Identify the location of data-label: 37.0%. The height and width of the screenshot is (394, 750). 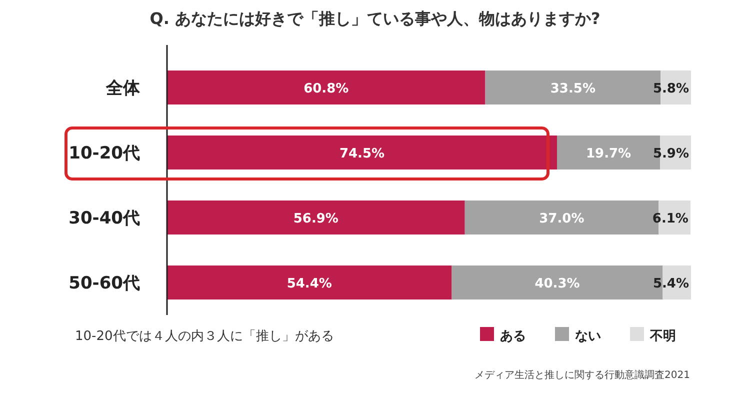
(561, 219).